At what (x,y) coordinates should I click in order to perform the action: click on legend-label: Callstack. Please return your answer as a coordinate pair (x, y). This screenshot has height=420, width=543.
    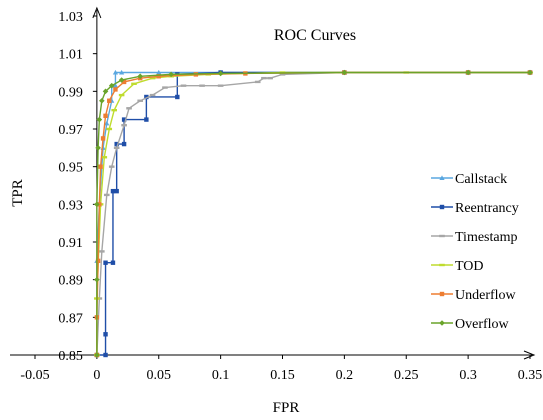
    Looking at the image, I should click on (481, 179).